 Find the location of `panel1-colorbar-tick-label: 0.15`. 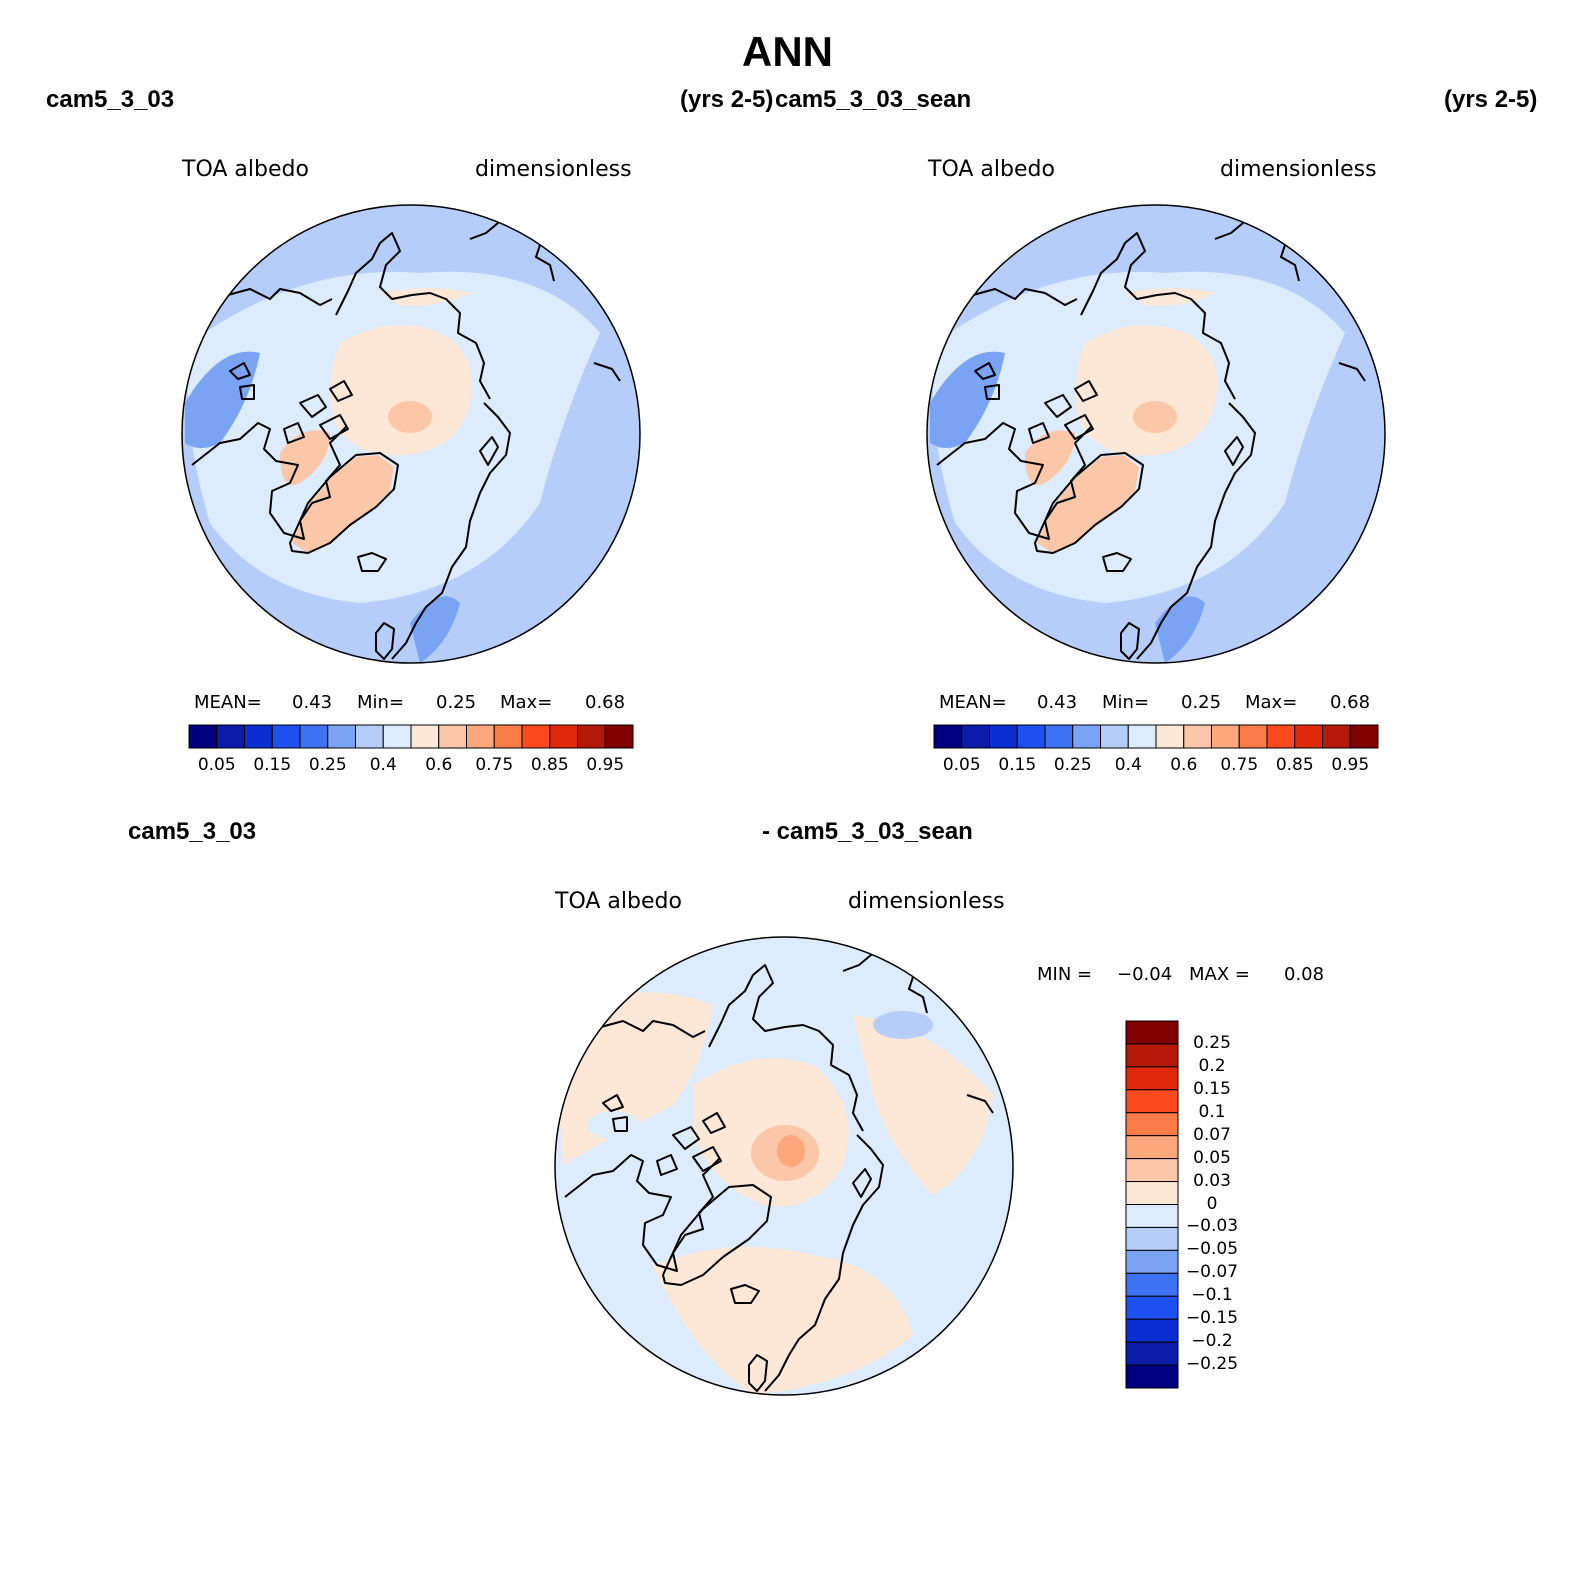

panel1-colorbar-tick-label: 0.15 is located at coordinates (272, 765).